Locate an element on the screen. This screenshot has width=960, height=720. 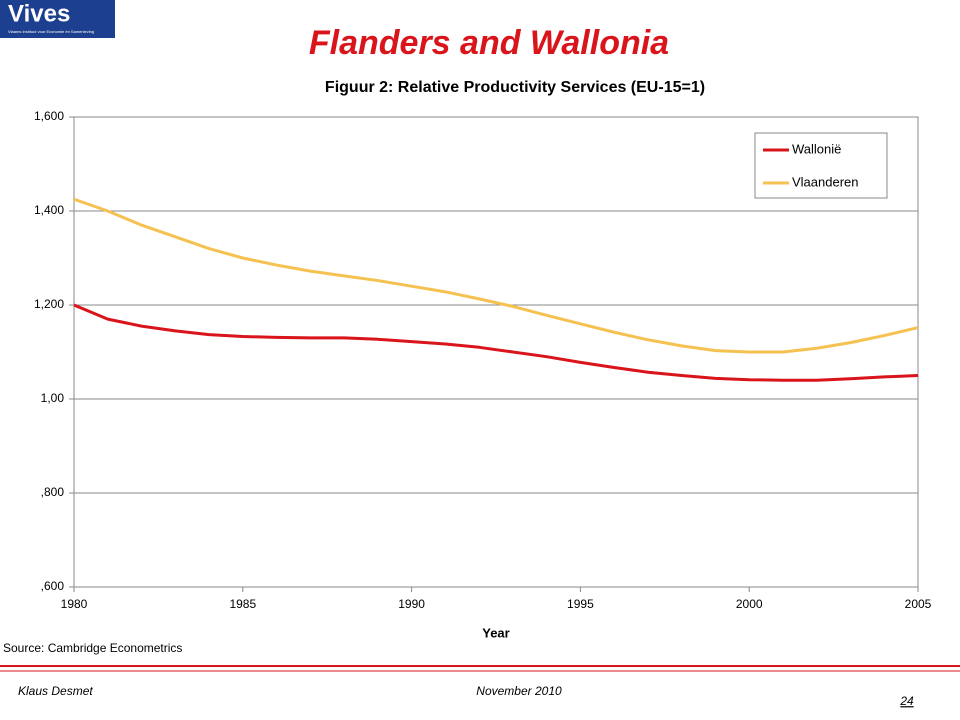
legend-label: Wallonië is located at coordinates (816, 148).